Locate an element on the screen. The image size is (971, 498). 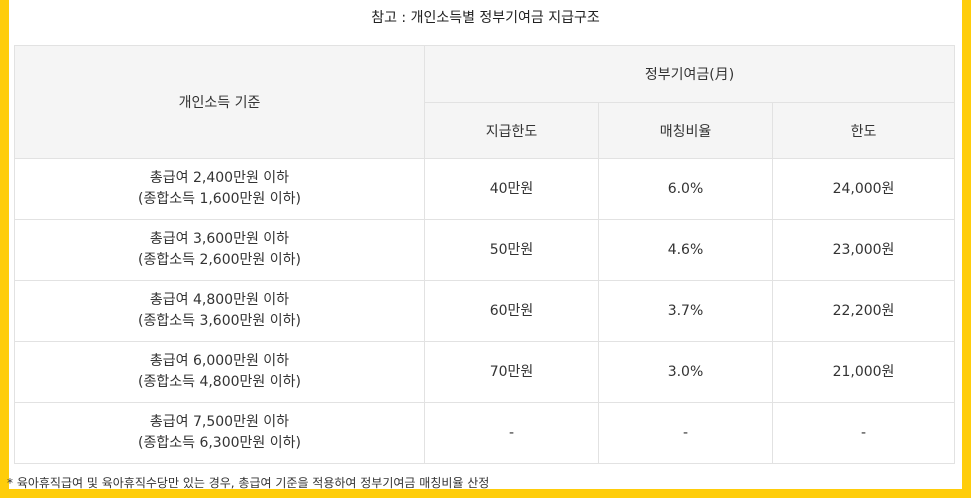
income-line-sub: (종합소득 6,300만원 이하) is located at coordinates (219, 443).